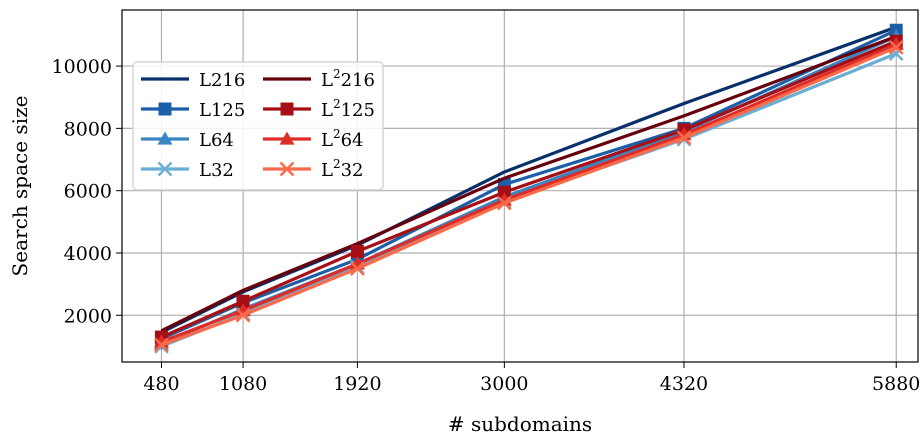 The image size is (922, 442). What do you see at coordinates (193, 110) in the screenshot?
I see `legend-item: L125` at bounding box center [193, 110].